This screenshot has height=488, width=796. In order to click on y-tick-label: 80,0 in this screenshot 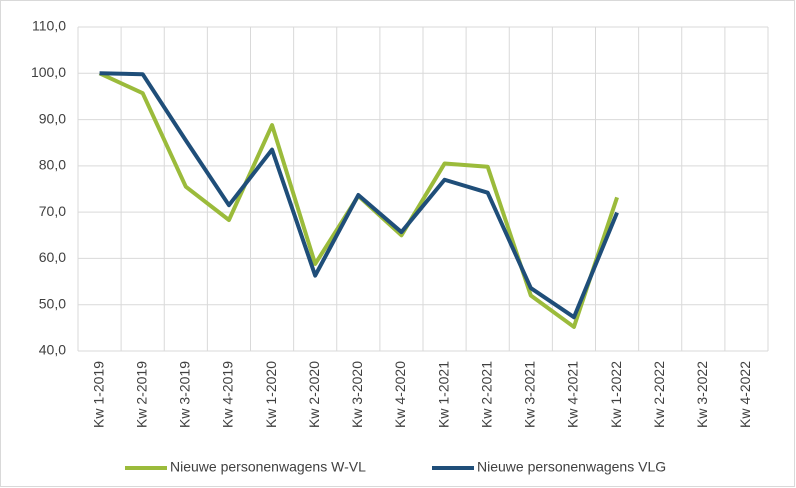, I will do `click(52, 165)`.